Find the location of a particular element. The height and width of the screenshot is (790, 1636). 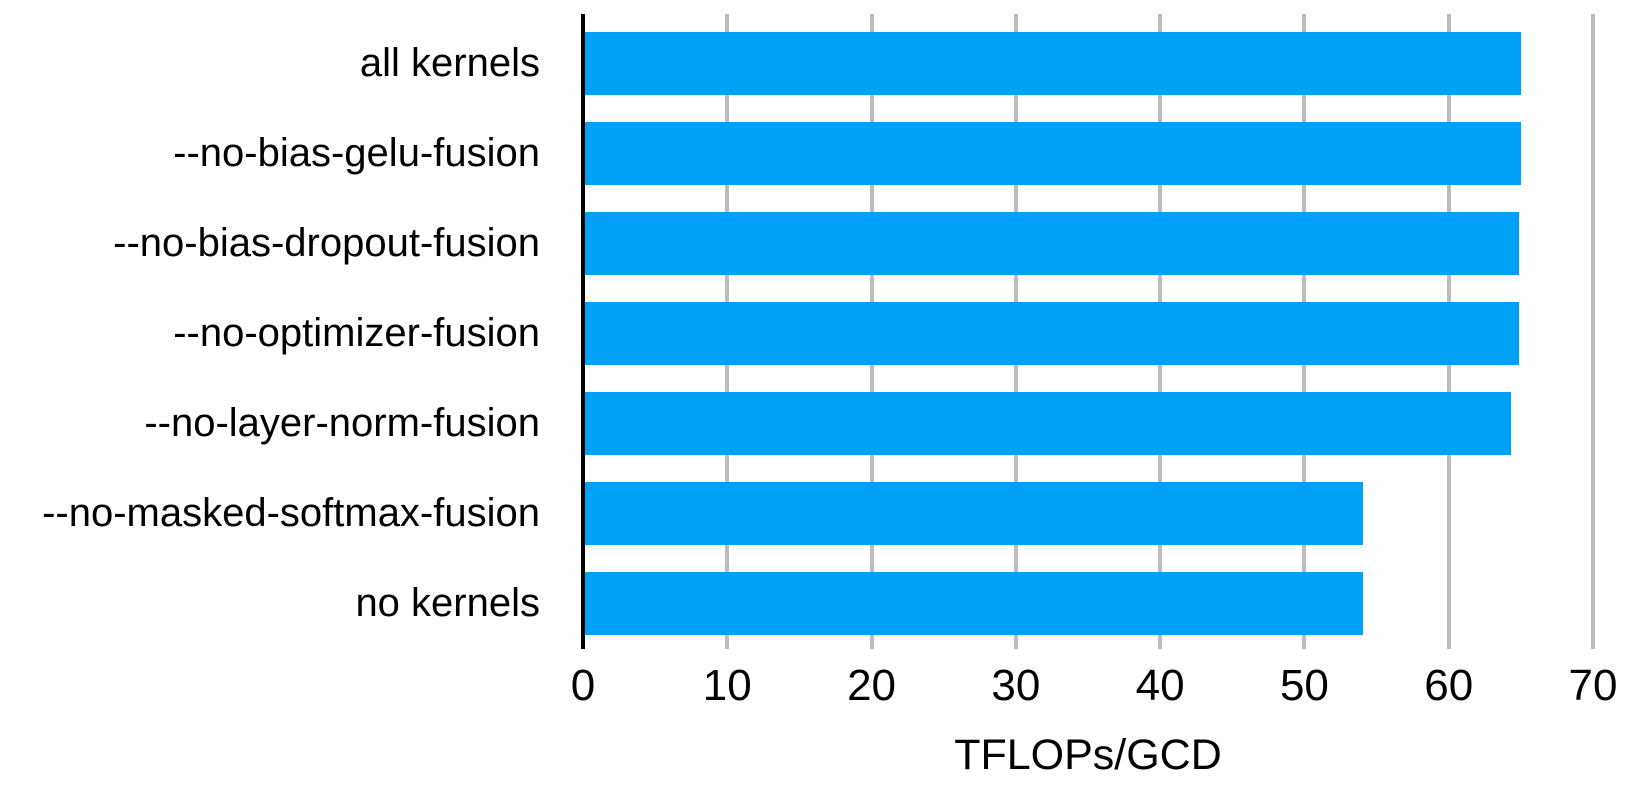

x-tick-label-60: 60 is located at coordinates (1449, 685).